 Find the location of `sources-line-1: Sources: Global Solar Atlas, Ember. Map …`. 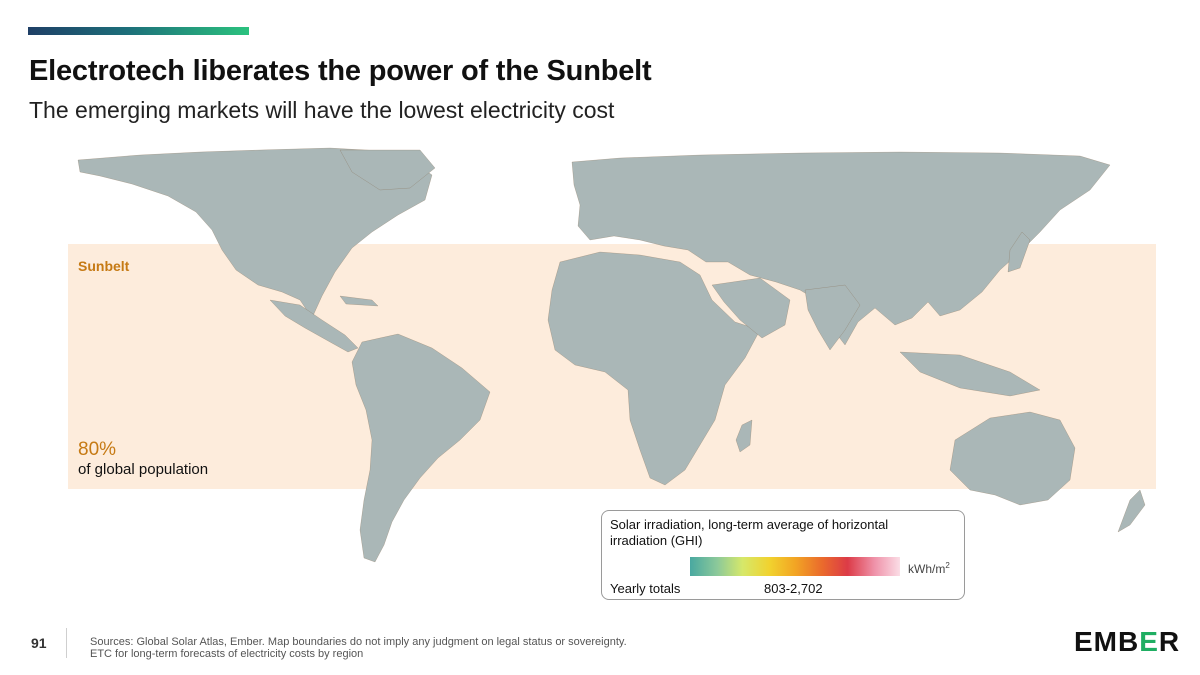

sources-line-1: Sources: Global Solar Atlas, Ember. Map … is located at coordinates (358, 642).